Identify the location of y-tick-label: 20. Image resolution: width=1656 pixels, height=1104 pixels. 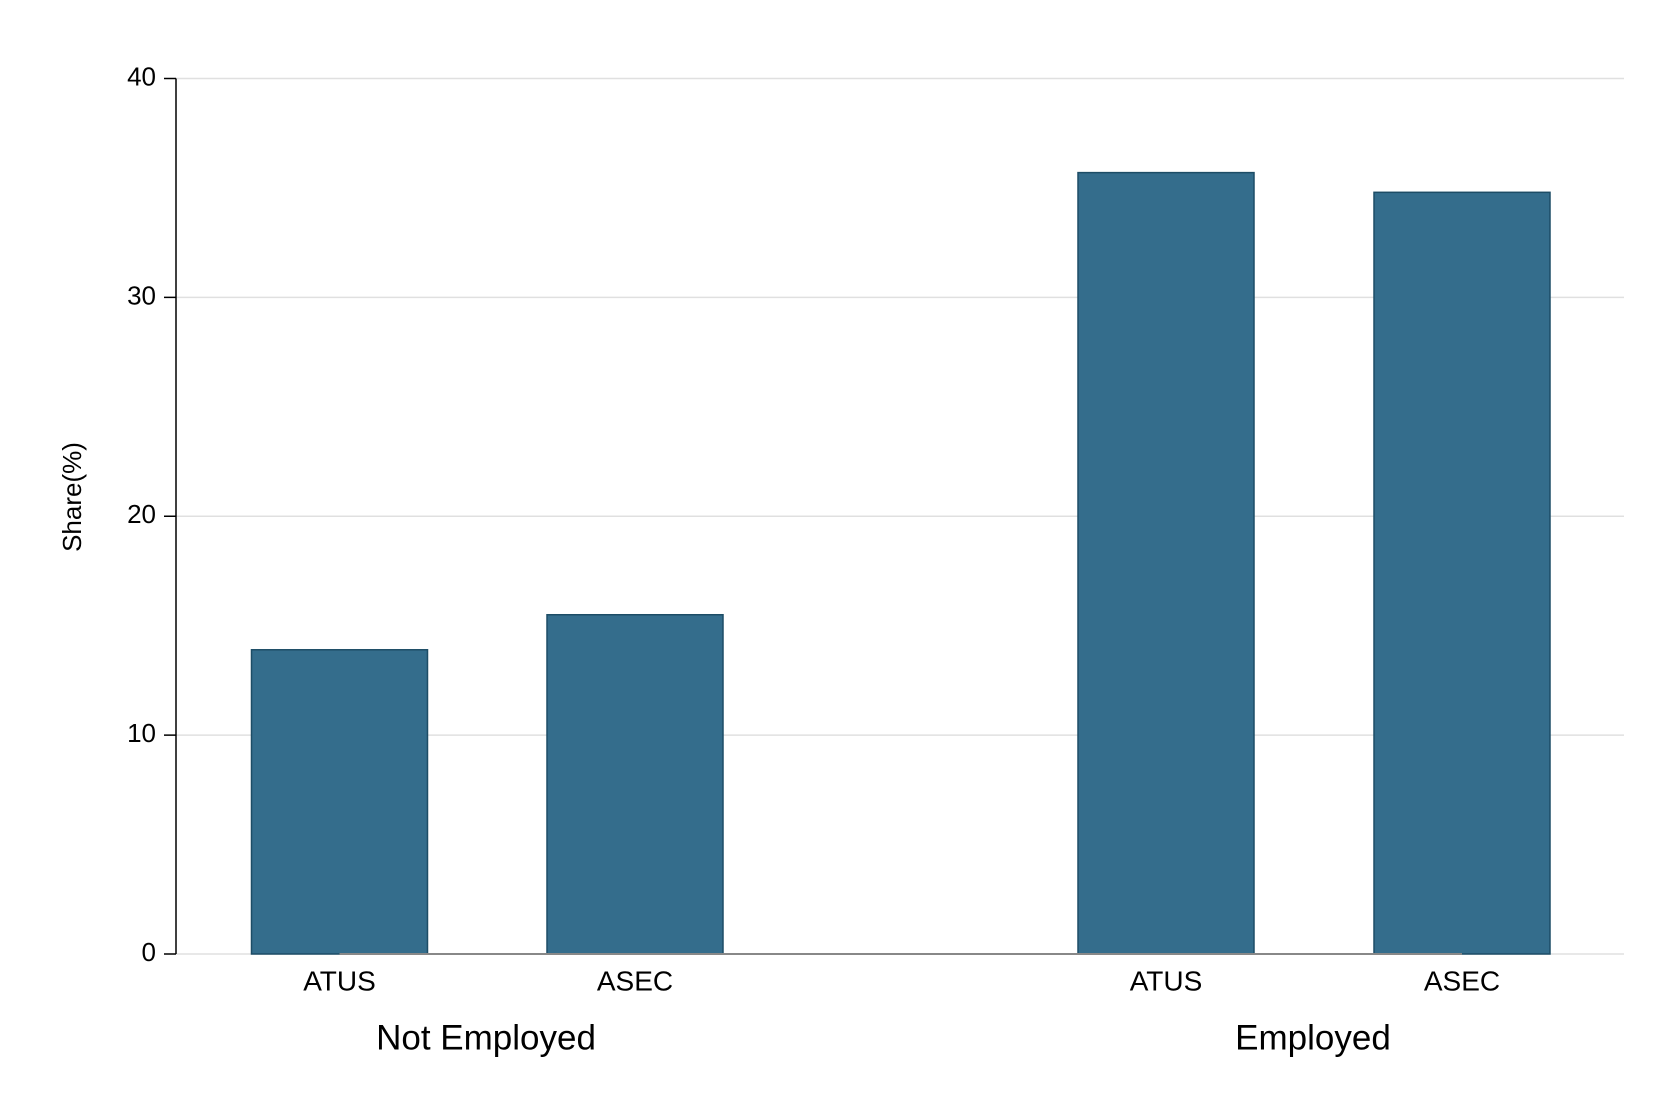
(141, 514).